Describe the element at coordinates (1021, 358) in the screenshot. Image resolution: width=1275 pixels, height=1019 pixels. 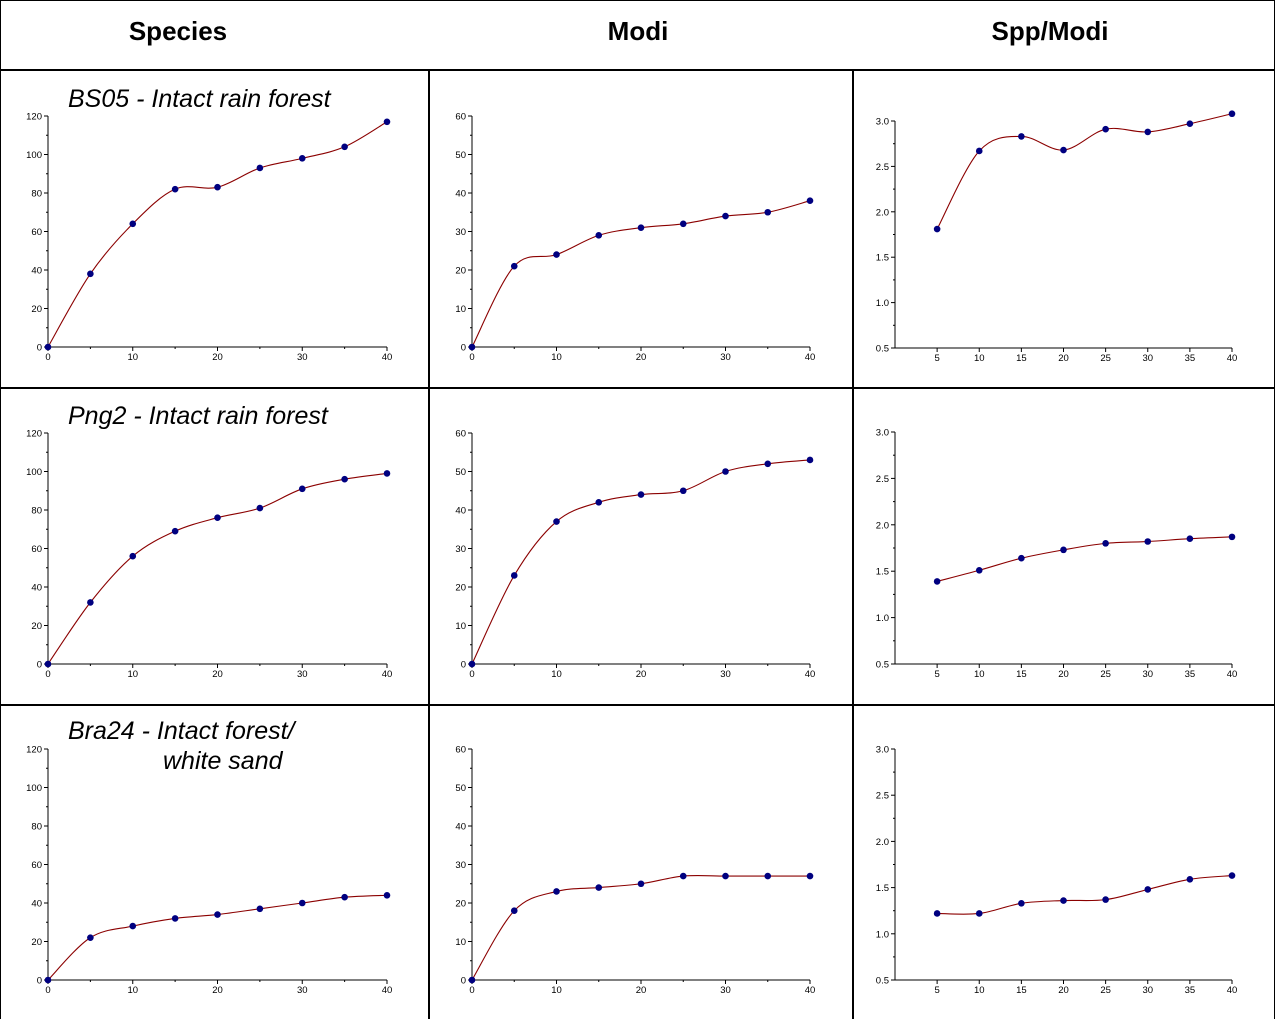
I see `x-tick-label: 15` at that location.